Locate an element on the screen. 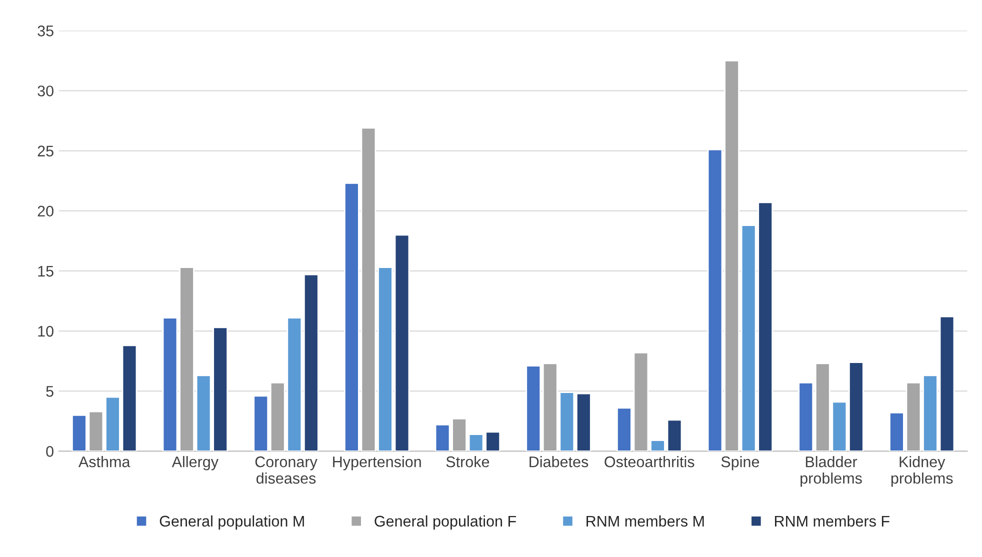 The image size is (982, 557). y-tick-label: 25 is located at coordinates (46, 151).